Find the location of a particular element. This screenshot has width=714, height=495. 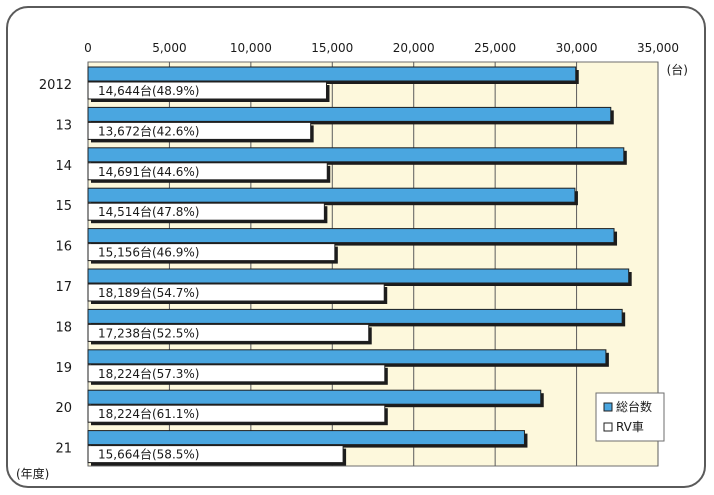

legend-label-rv: RV車 is located at coordinates (630, 427).